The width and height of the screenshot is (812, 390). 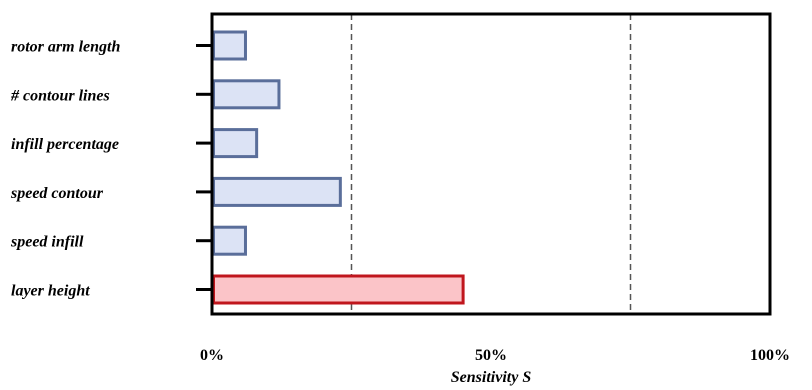 I want to click on y-label-4: speed infill, so click(x=47, y=242).